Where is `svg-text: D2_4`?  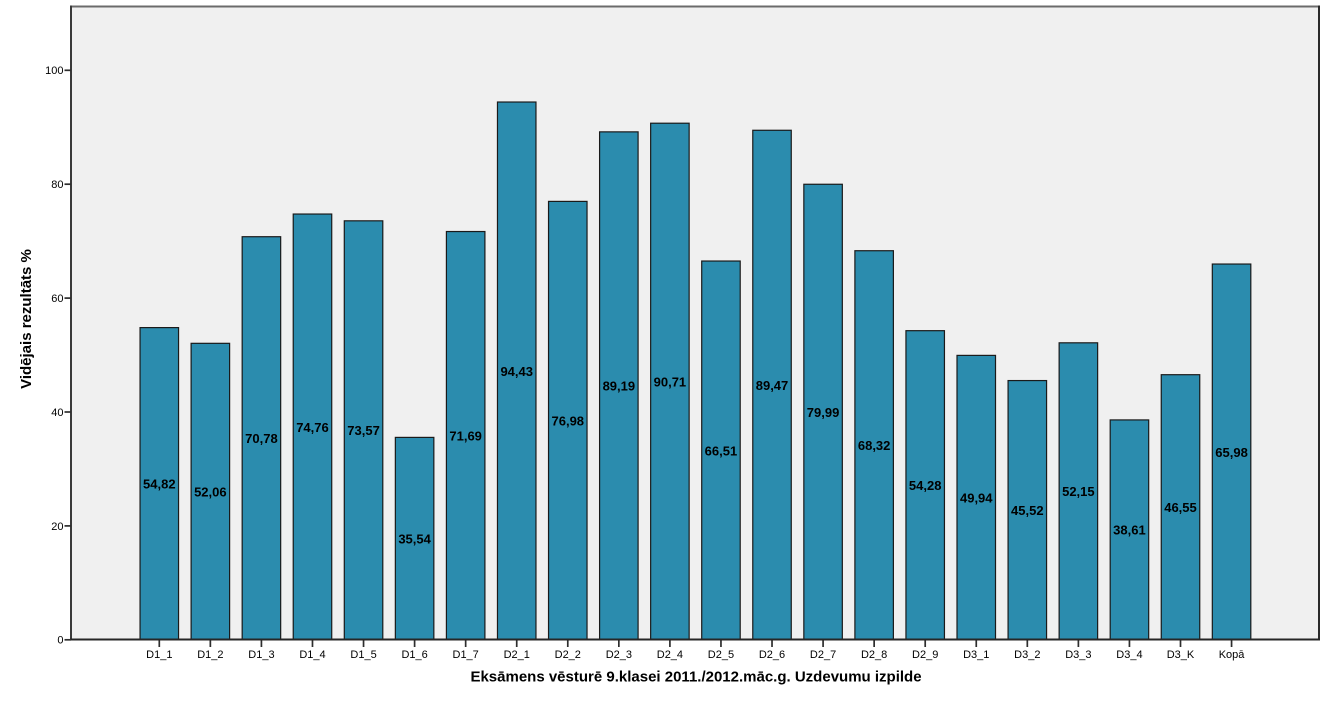 svg-text: D2_4 is located at coordinates (670, 655).